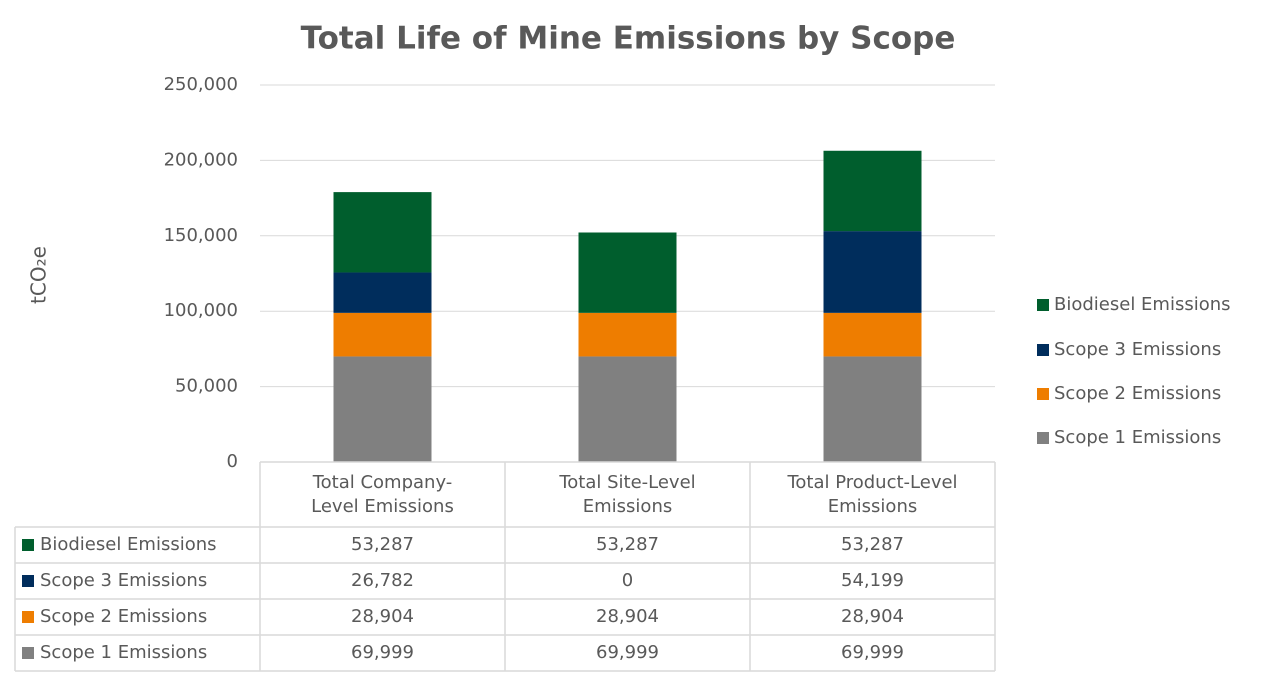 This screenshot has width=1276, height=673. Describe the element at coordinates (1137, 437) in the screenshot. I see `legend-label: Scope 1 Emissions` at that location.